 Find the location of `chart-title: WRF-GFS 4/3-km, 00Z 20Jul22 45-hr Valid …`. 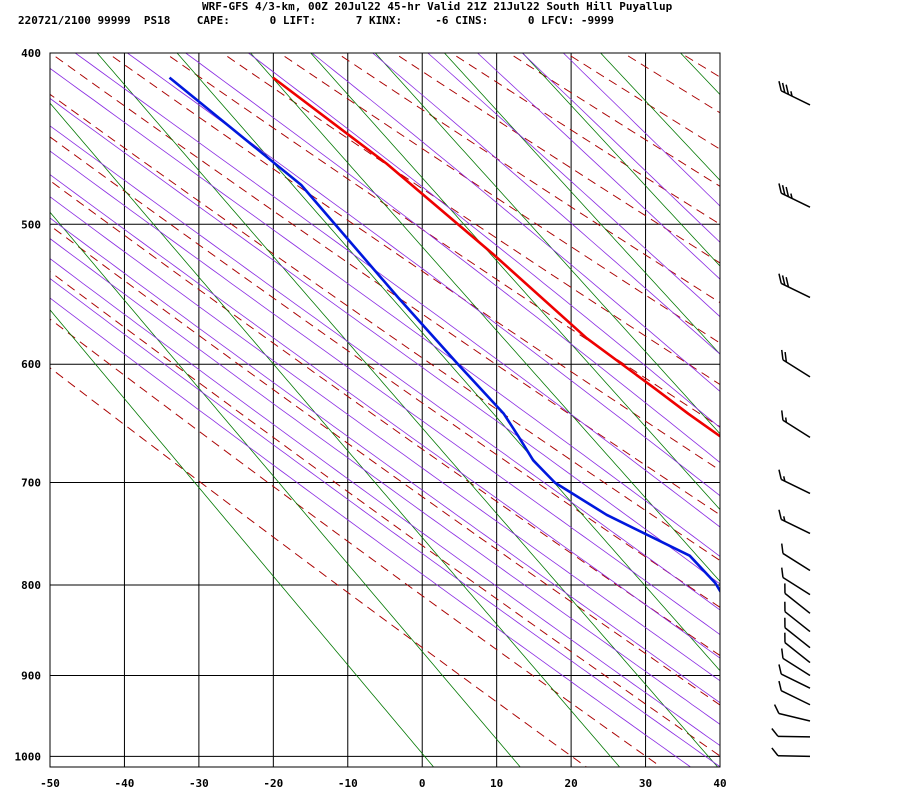

chart-title: WRF-GFS 4/3-km, 00Z 20Jul22 45-hr Valid … is located at coordinates (437, 6).